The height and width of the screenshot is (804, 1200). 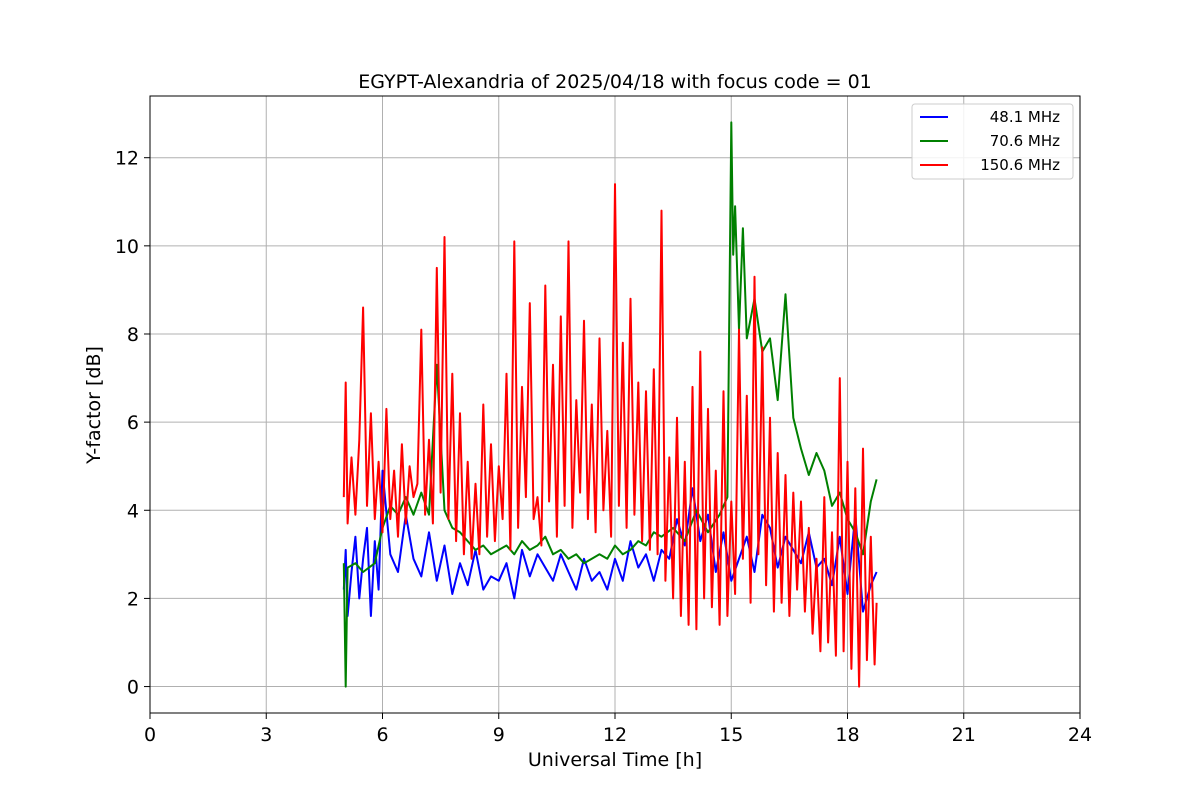 I want to click on y-axis: 0 2 4 6 8 10 12, so click(x=132, y=423).